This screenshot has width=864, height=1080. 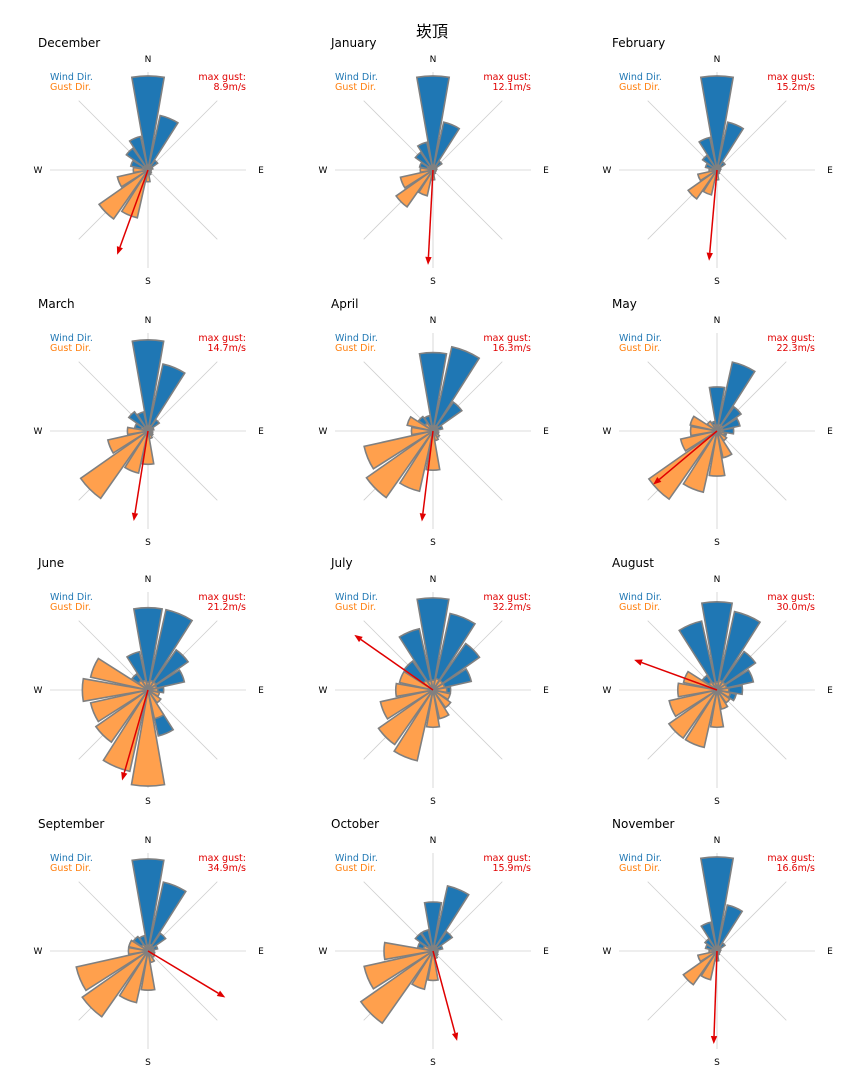 What do you see at coordinates (511, 607) in the screenshot?
I see `max-gust-value: 32.2m/s` at bounding box center [511, 607].